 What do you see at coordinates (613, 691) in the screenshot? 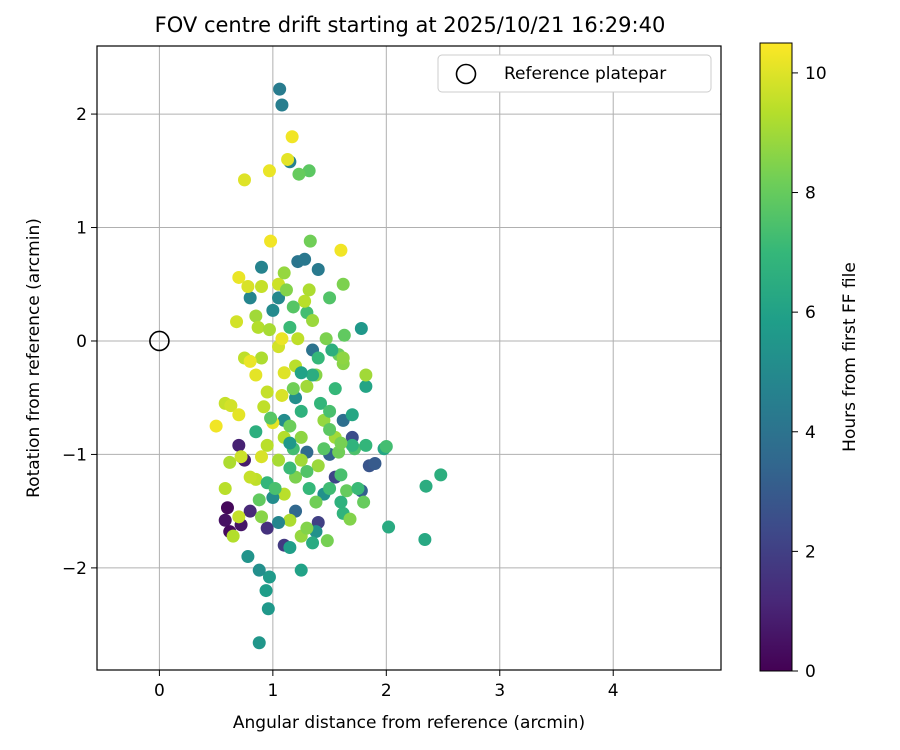
I see `x-tick-label: 4` at bounding box center [613, 691].